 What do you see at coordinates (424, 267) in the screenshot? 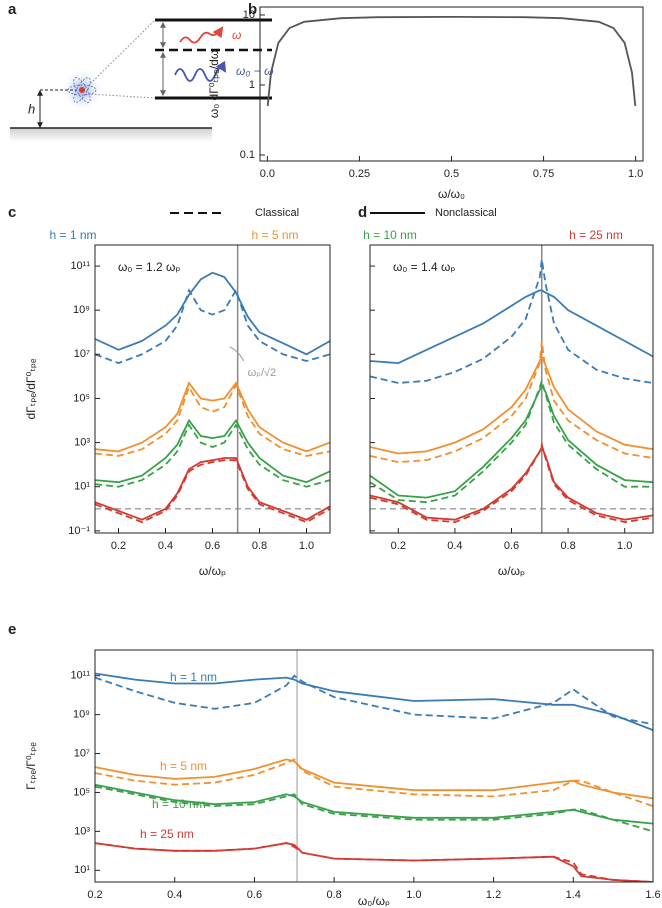
I see `annotation: ω₀ = 1.4 ωₚ` at bounding box center [424, 267].